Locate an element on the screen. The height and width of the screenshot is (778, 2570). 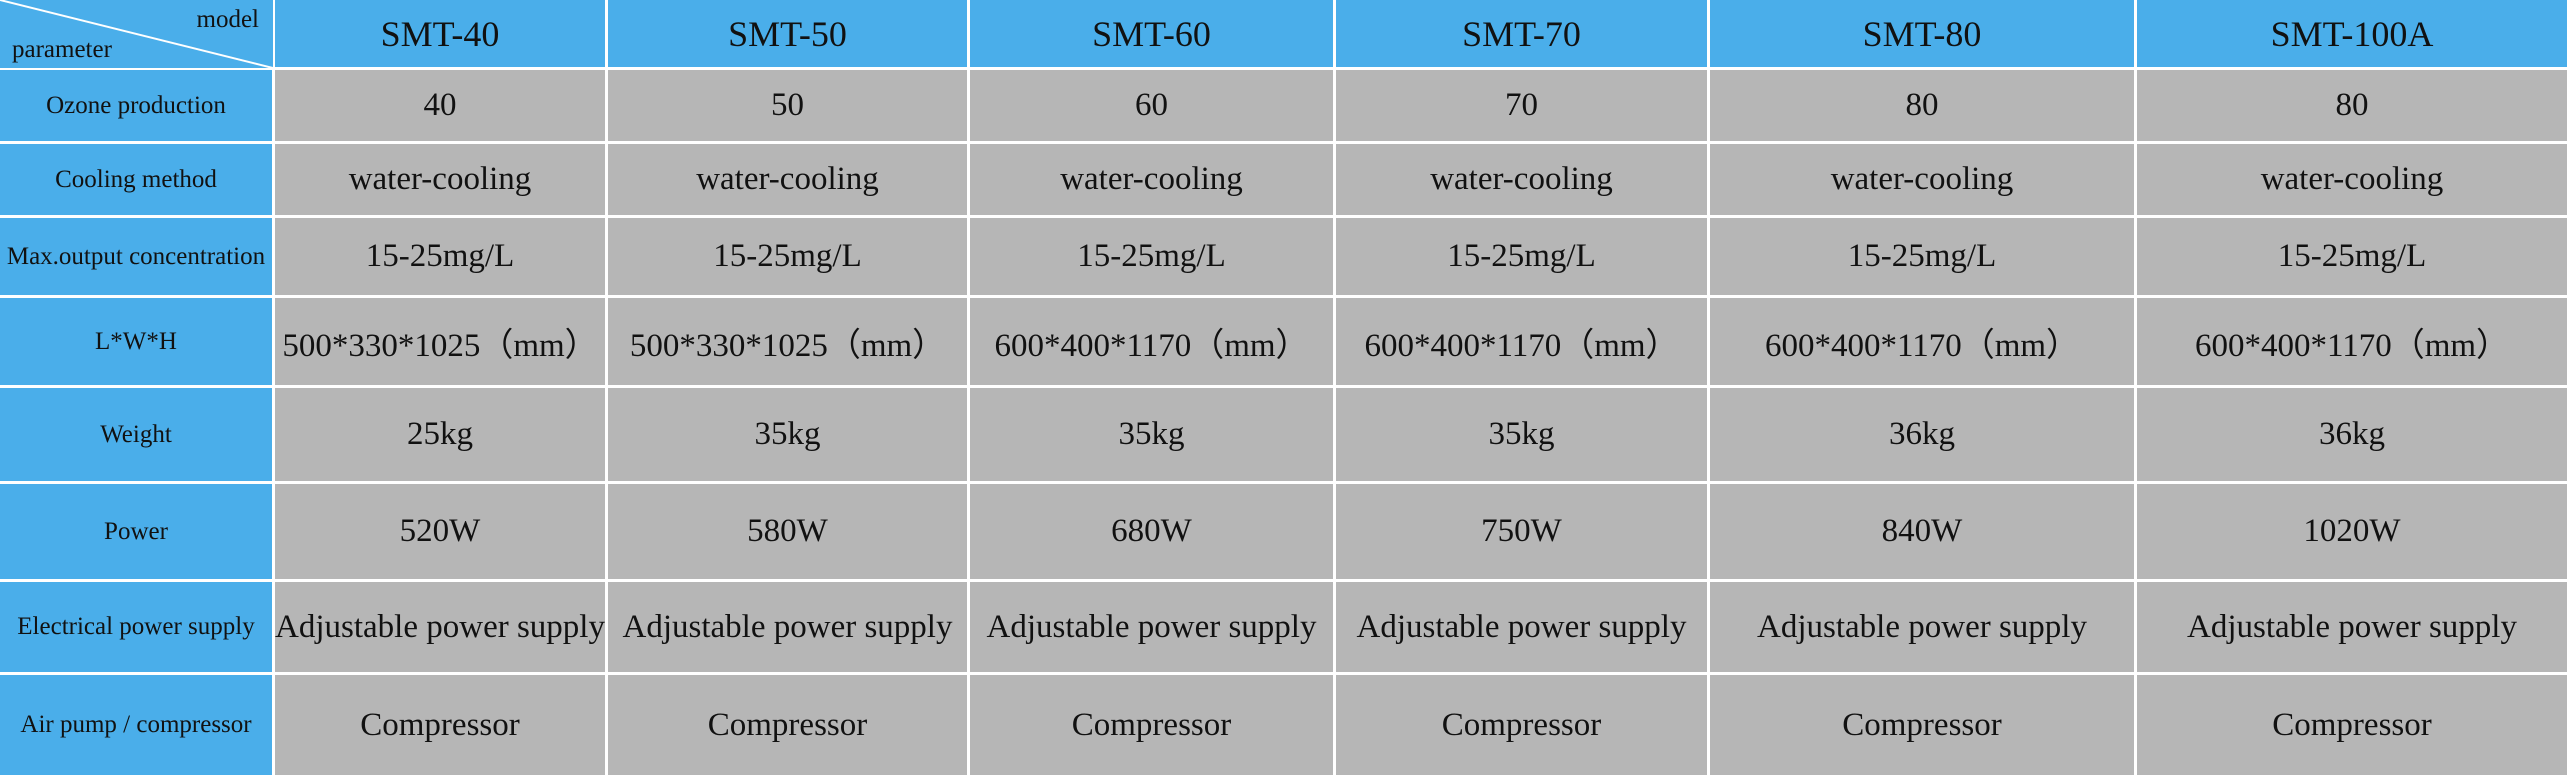
table-cell: 520W is located at coordinates (440, 531).